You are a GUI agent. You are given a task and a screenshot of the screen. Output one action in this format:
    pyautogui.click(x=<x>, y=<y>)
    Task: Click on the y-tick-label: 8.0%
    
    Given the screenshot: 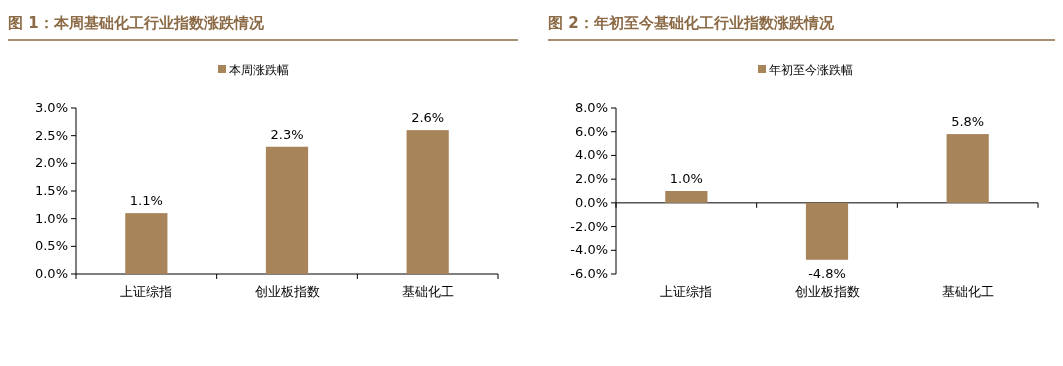 What is the action you would take?
    pyautogui.click(x=591, y=107)
    